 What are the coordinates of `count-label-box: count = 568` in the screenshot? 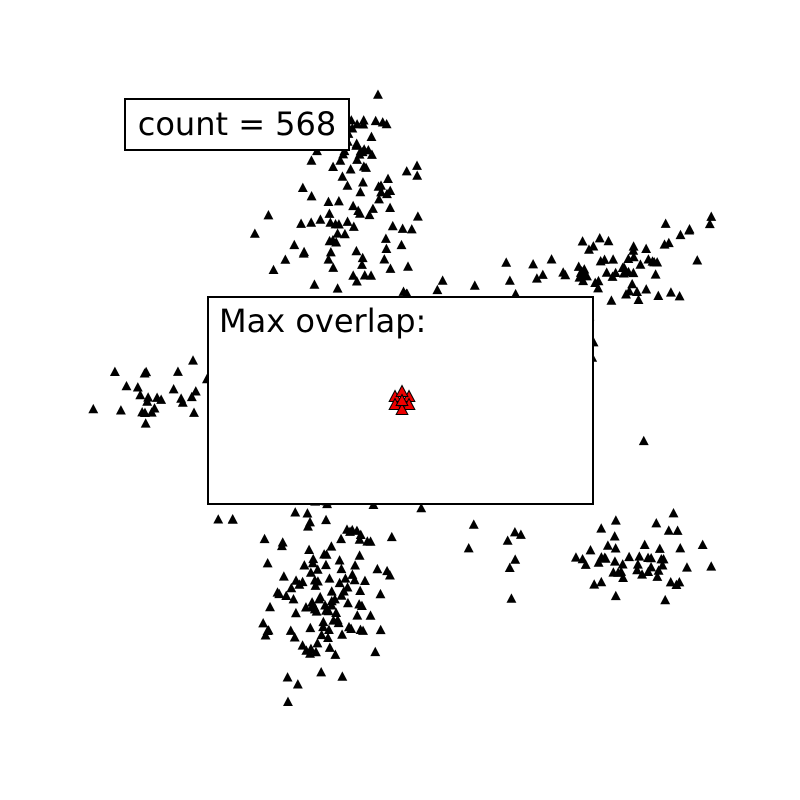 It's located at (237, 124).